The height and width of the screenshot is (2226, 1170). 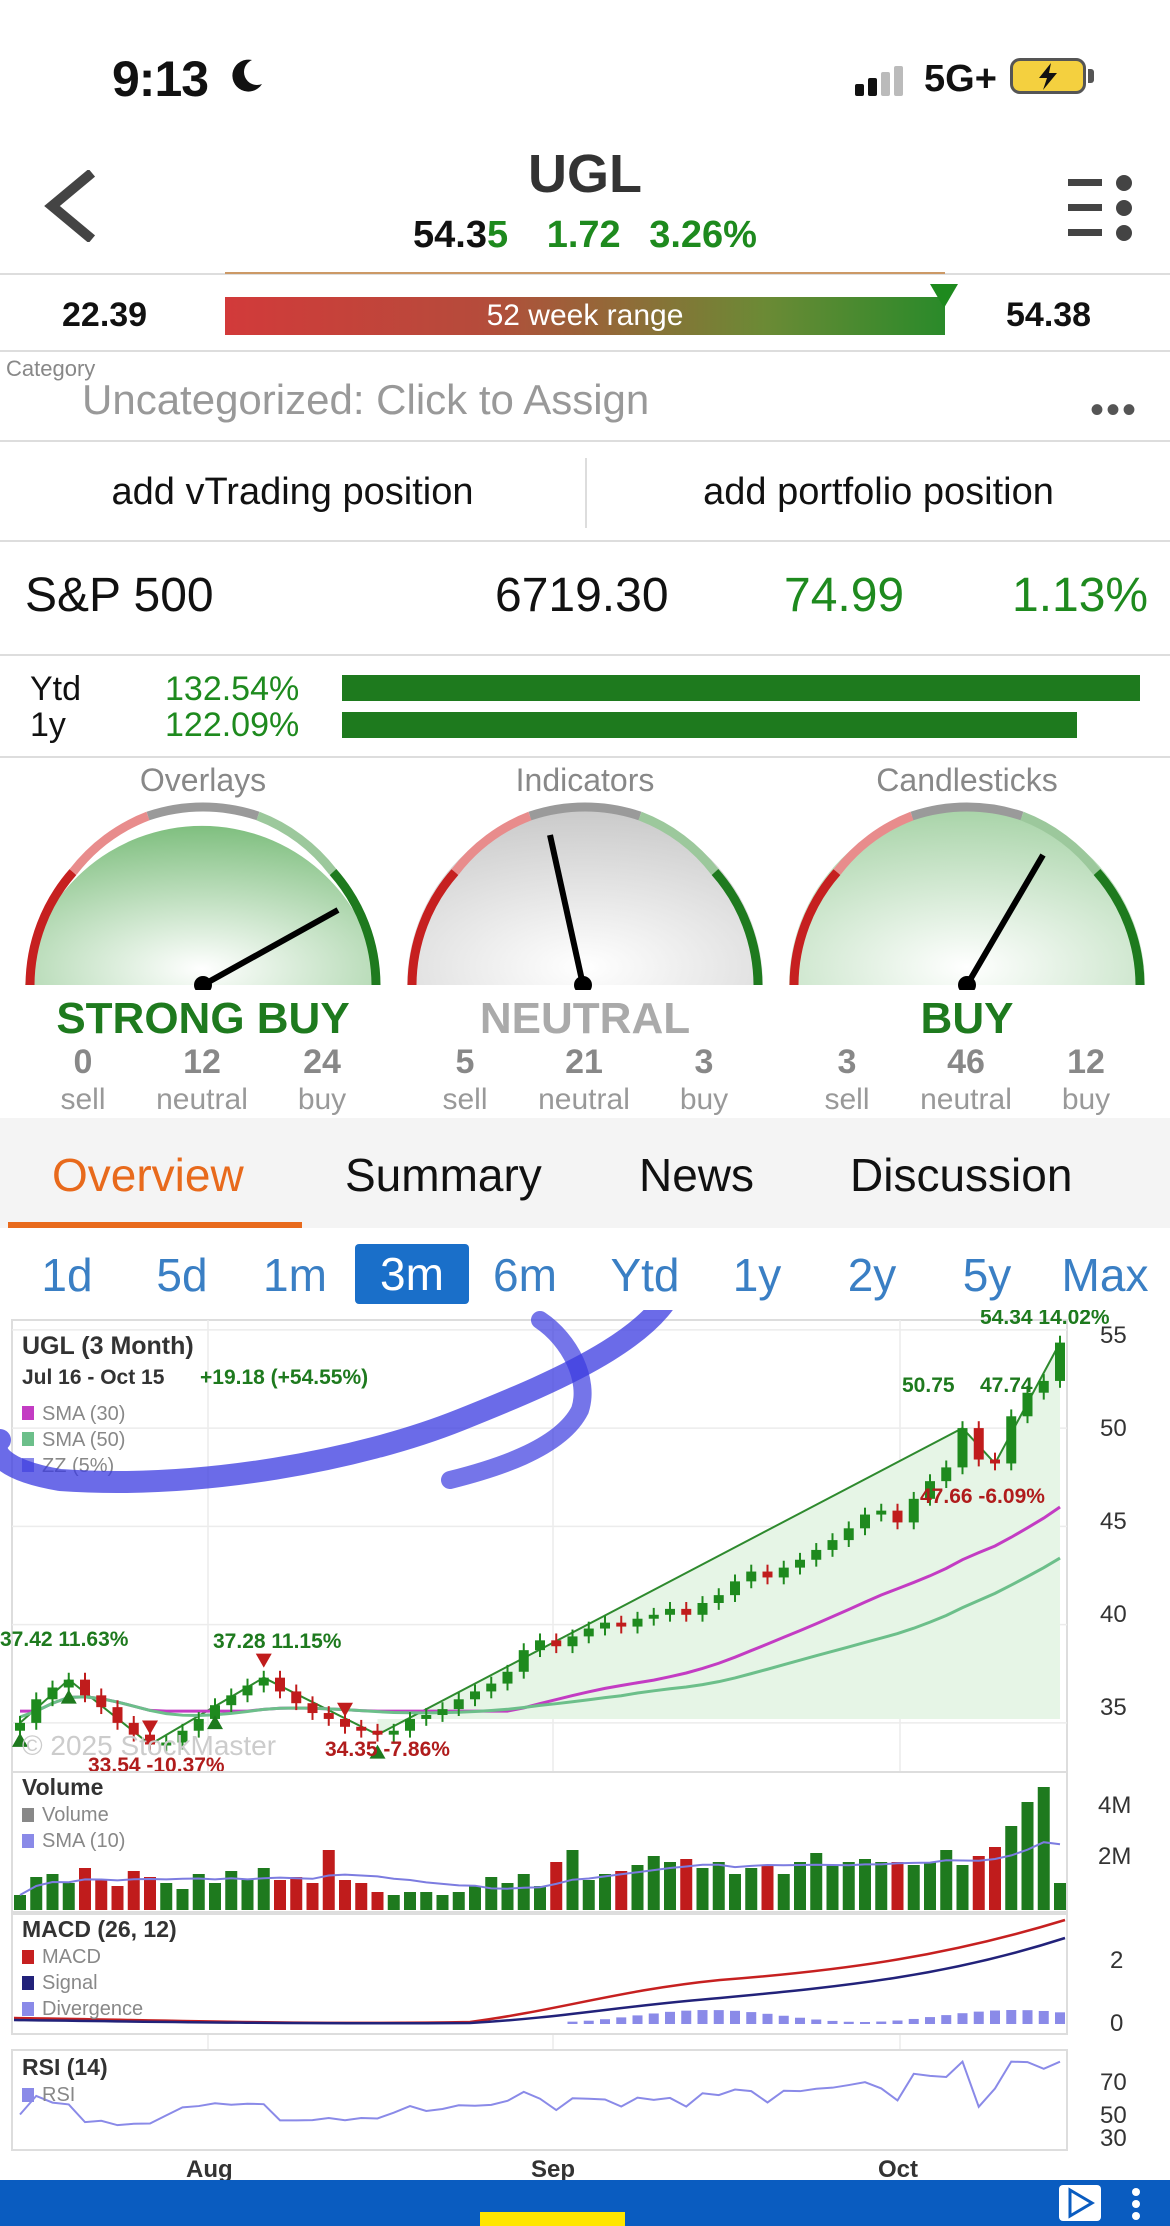 I want to click on range-1m: 1m, so click(x=295, y=1275).